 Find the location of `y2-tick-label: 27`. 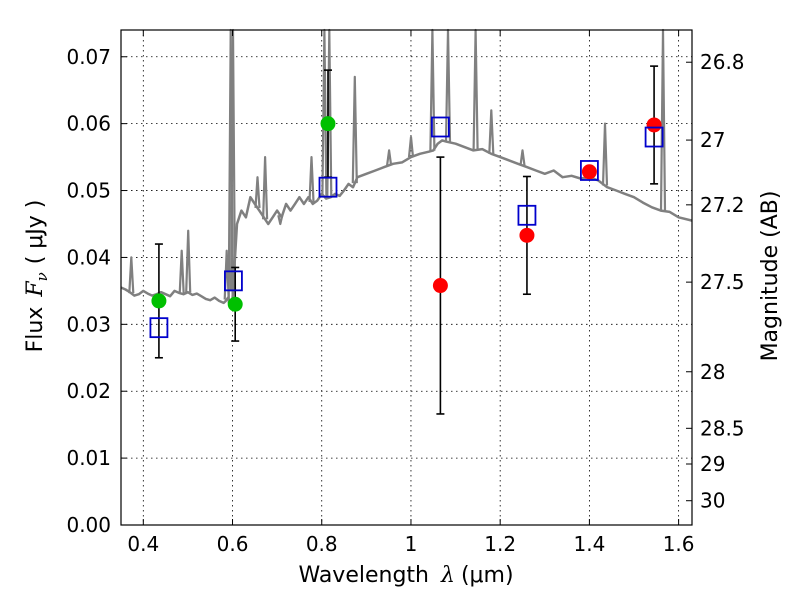

y2-tick-label: 27 is located at coordinates (712, 140).